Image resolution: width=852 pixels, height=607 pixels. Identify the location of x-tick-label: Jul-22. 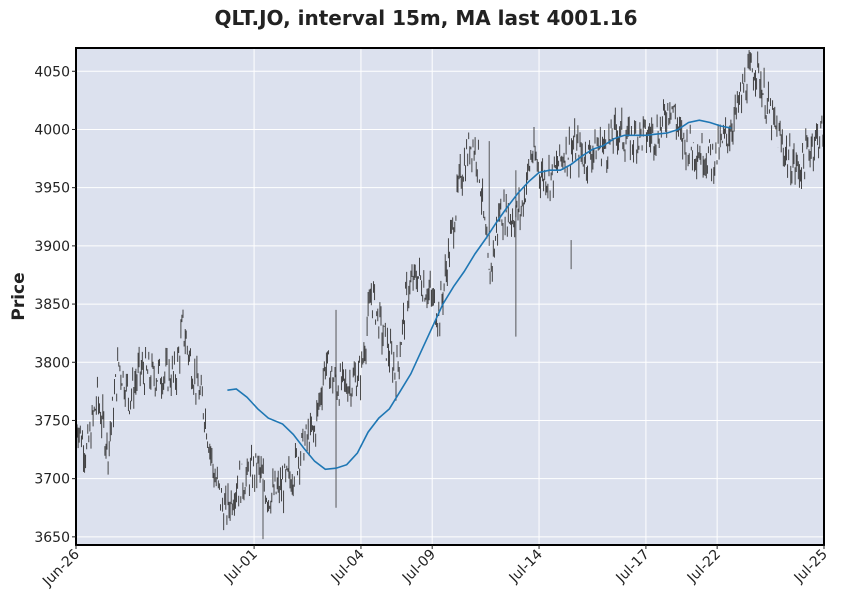
(704, 567).